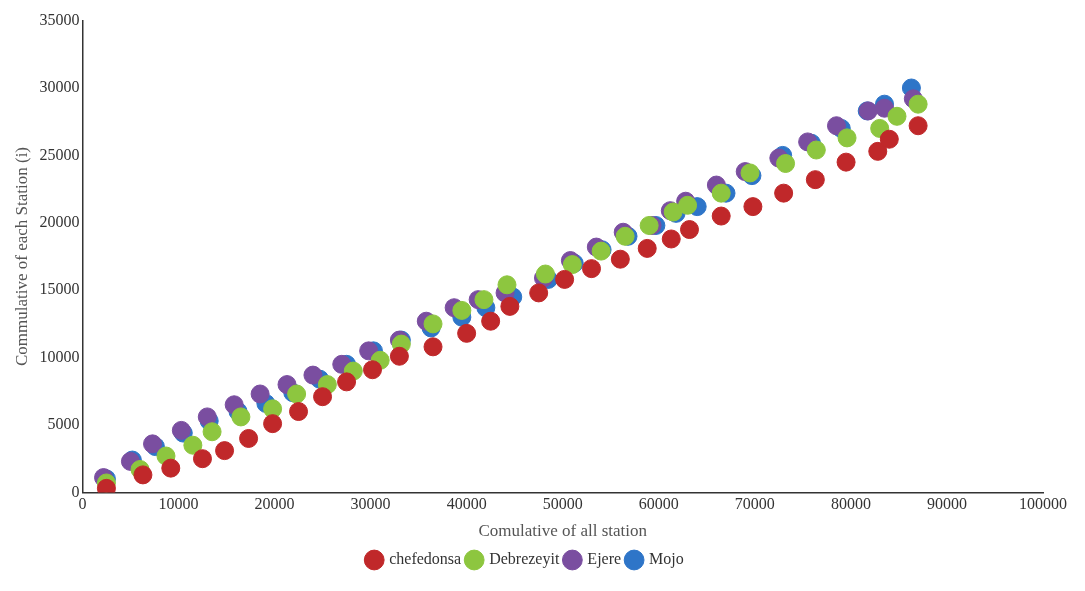 The image size is (1085, 591). I want to click on y-tick-label: 0, so click(75, 491).